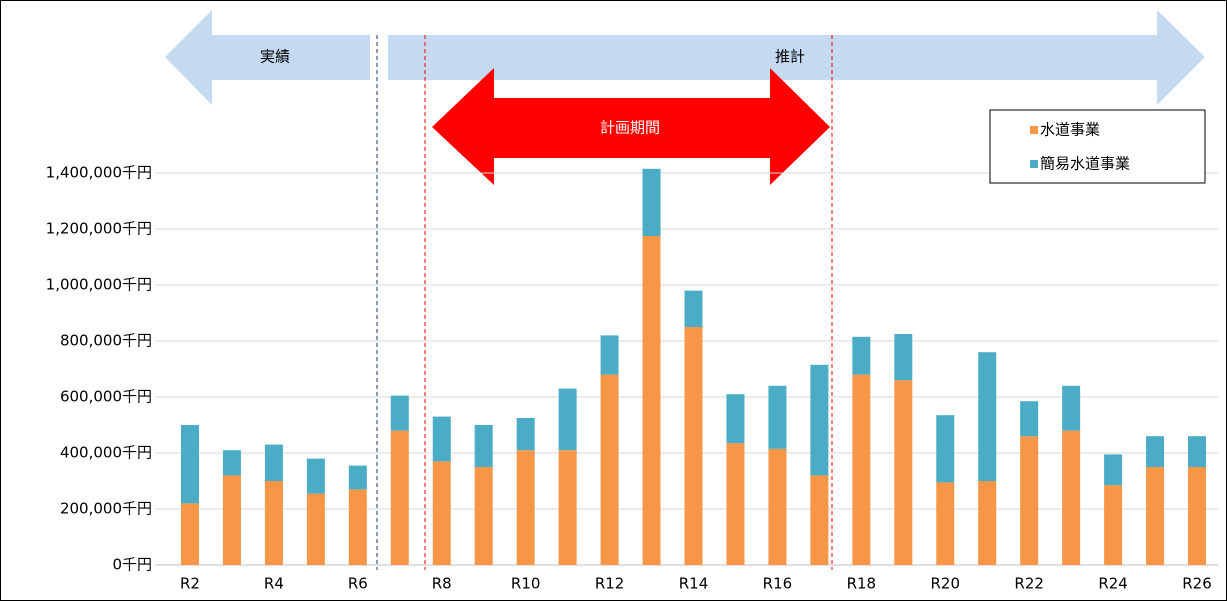  What do you see at coordinates (778, 584) in the screenshot?
I see `x-tick-label: R16` at bounding box center [778, 584].